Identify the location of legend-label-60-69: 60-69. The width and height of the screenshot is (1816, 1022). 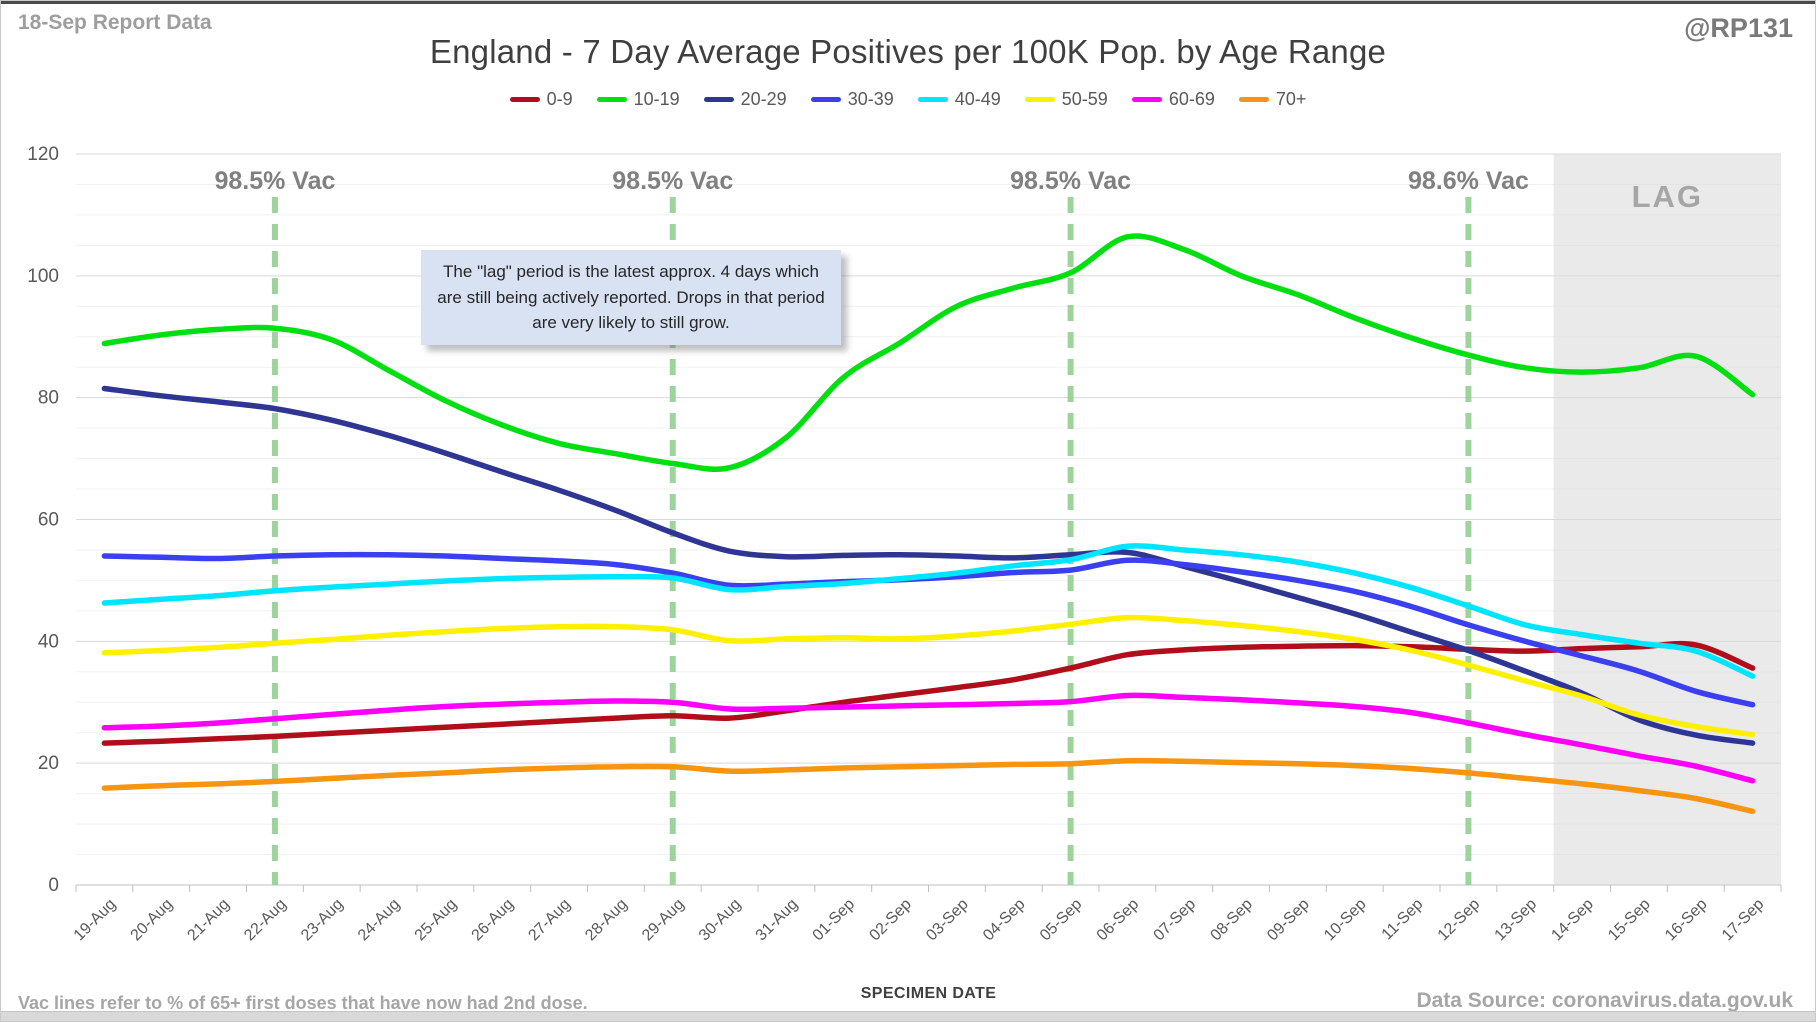
(1191, 99).